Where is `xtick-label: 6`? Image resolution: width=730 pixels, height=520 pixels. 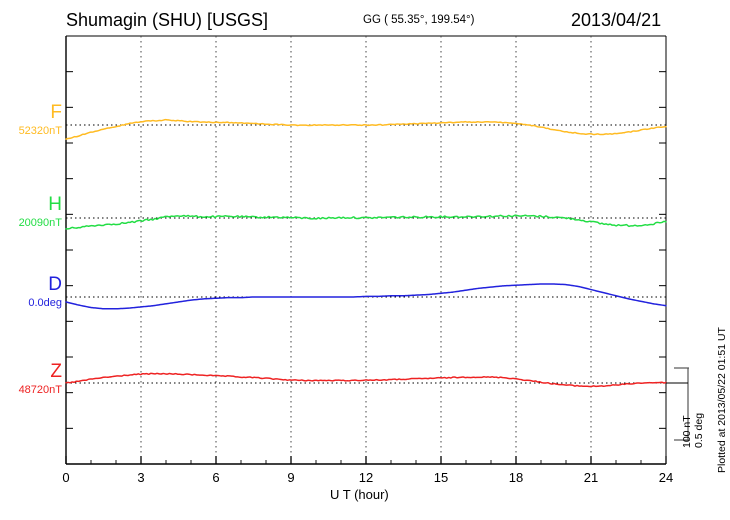
xtick-label: 6 is located at coordinates (216, 477).